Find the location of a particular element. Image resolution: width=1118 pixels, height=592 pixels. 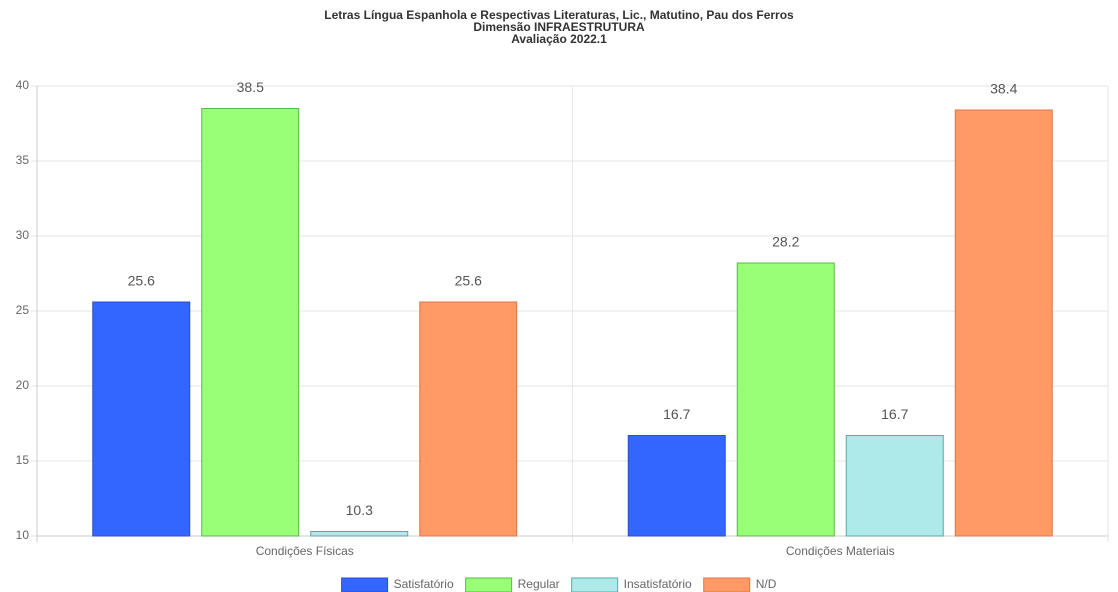

y-tick-label: 10 is located at coordinates (23, 535).